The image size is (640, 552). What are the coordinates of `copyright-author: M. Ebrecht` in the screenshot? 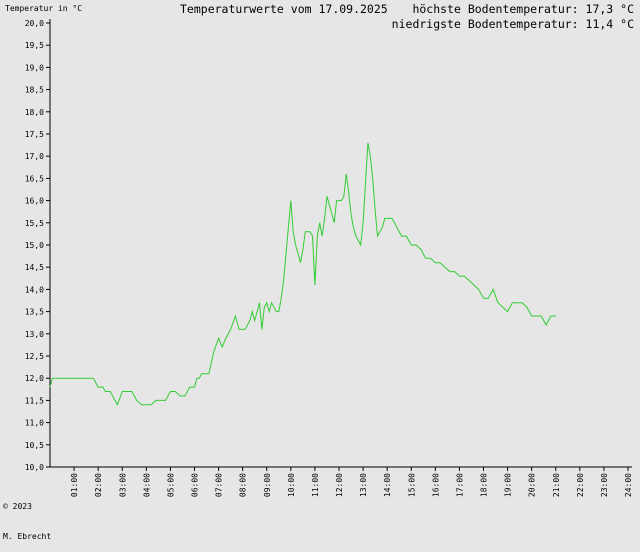 It's located at (27, 536).